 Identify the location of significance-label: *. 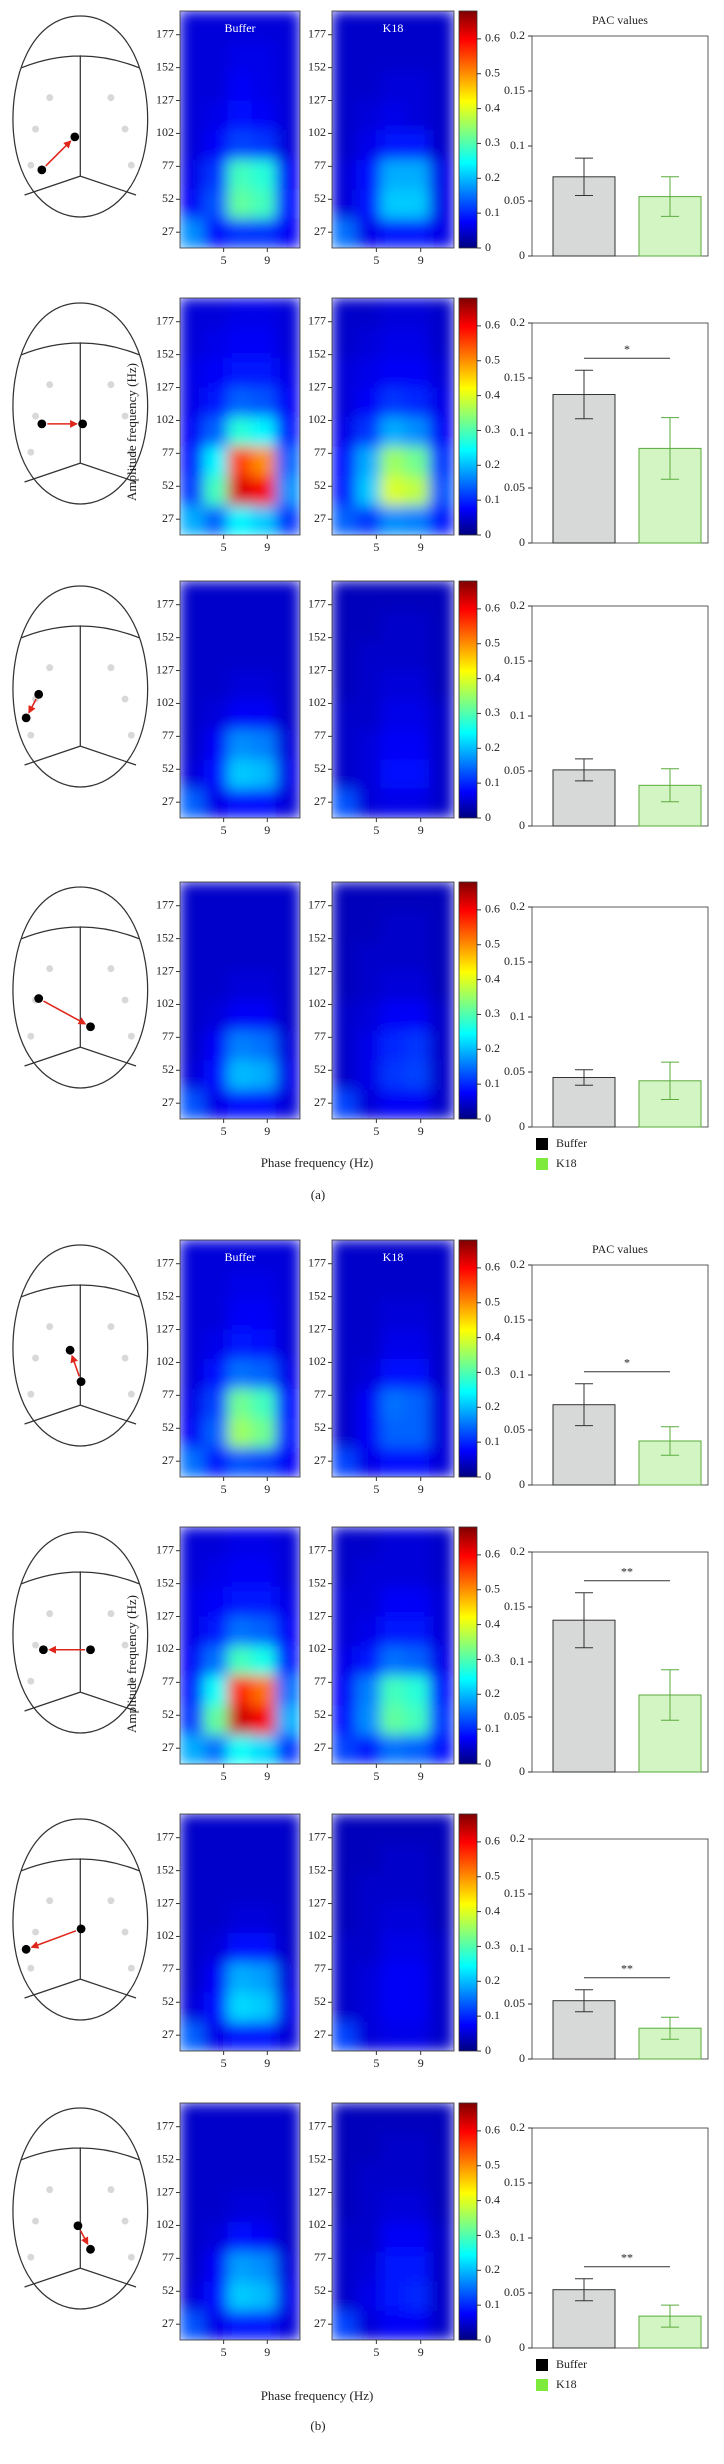
(627, 1363).